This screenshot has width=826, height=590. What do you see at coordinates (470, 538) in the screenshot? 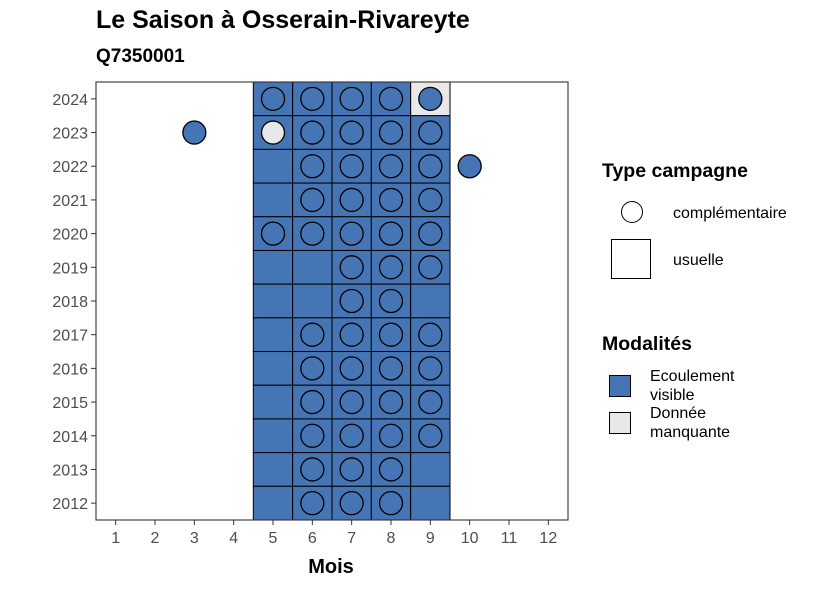
I see `x-tick-label-10: 10` at bounding box center [470, 538].